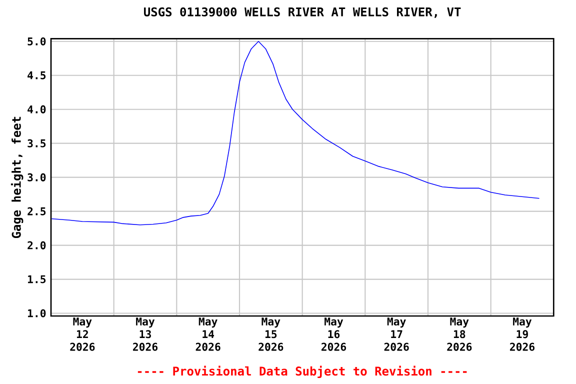 The image size is (576, 384). What do you see at coordinates (459, 334) in the screenshot?
I see `x-tick-label: May 18 2026` at bounding box center [459, 334].